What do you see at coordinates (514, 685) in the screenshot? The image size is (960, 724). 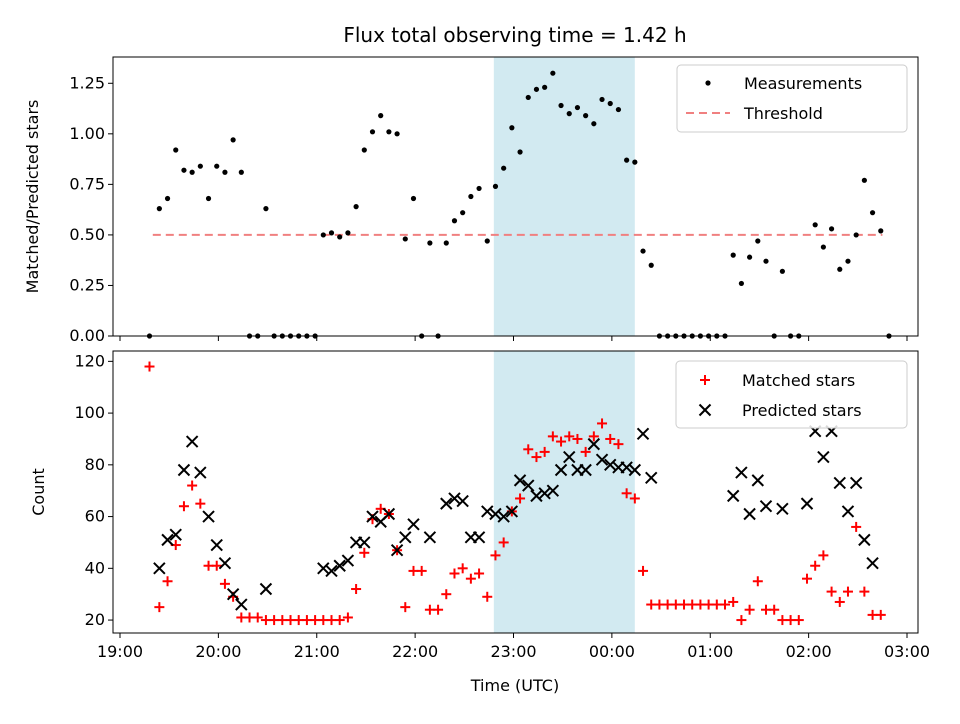 I see `x-axis-label: Time (UTC)` at bounding box center [514, 685].